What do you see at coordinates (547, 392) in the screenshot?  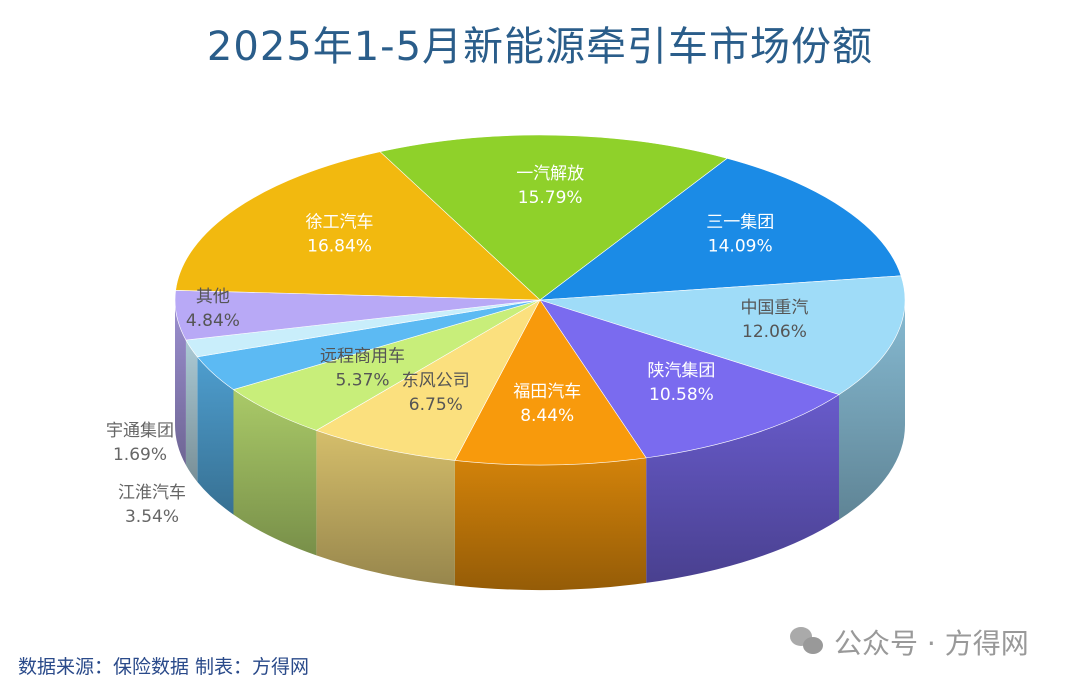 I see `data-label-name: 福田汽车` at bounding box center [547, 392].